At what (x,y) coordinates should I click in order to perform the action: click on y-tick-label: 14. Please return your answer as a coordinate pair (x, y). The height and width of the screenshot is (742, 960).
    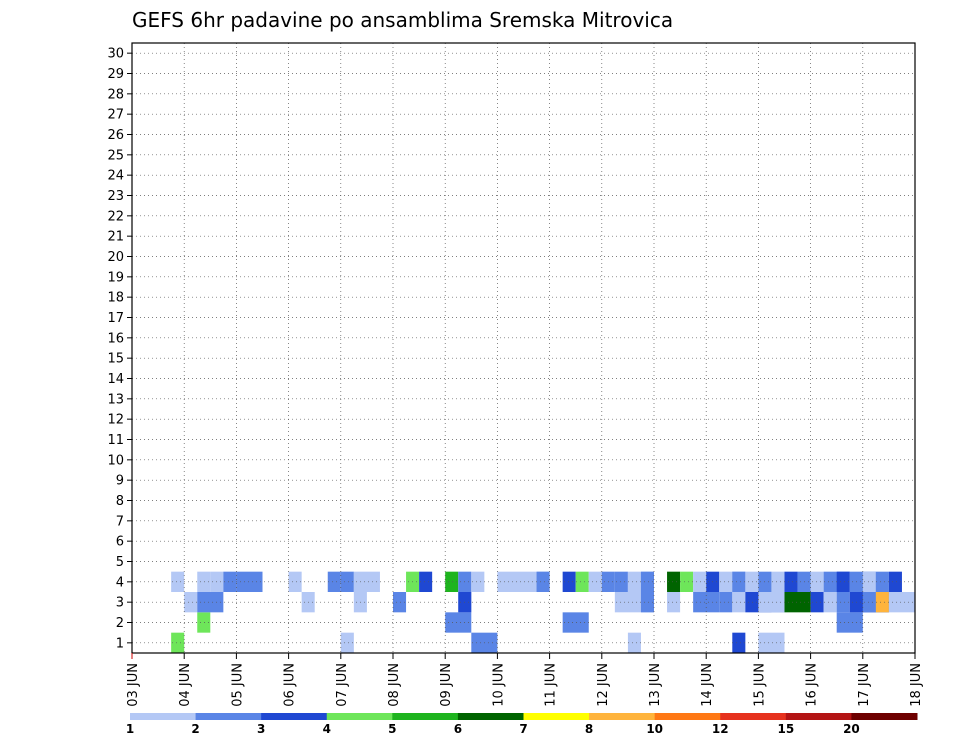
    Looking at the image, I should click on (115, 379).